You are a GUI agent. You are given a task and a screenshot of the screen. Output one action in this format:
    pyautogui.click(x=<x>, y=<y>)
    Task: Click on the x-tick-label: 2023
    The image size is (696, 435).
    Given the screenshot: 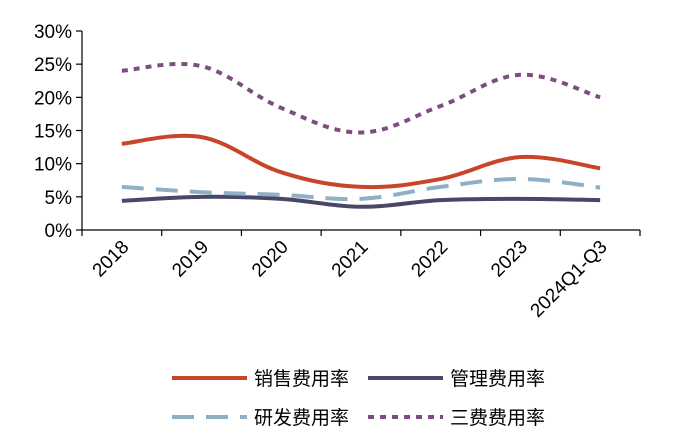 What is the action you would take?
    pyautogui.click(x=509, y=259)
    